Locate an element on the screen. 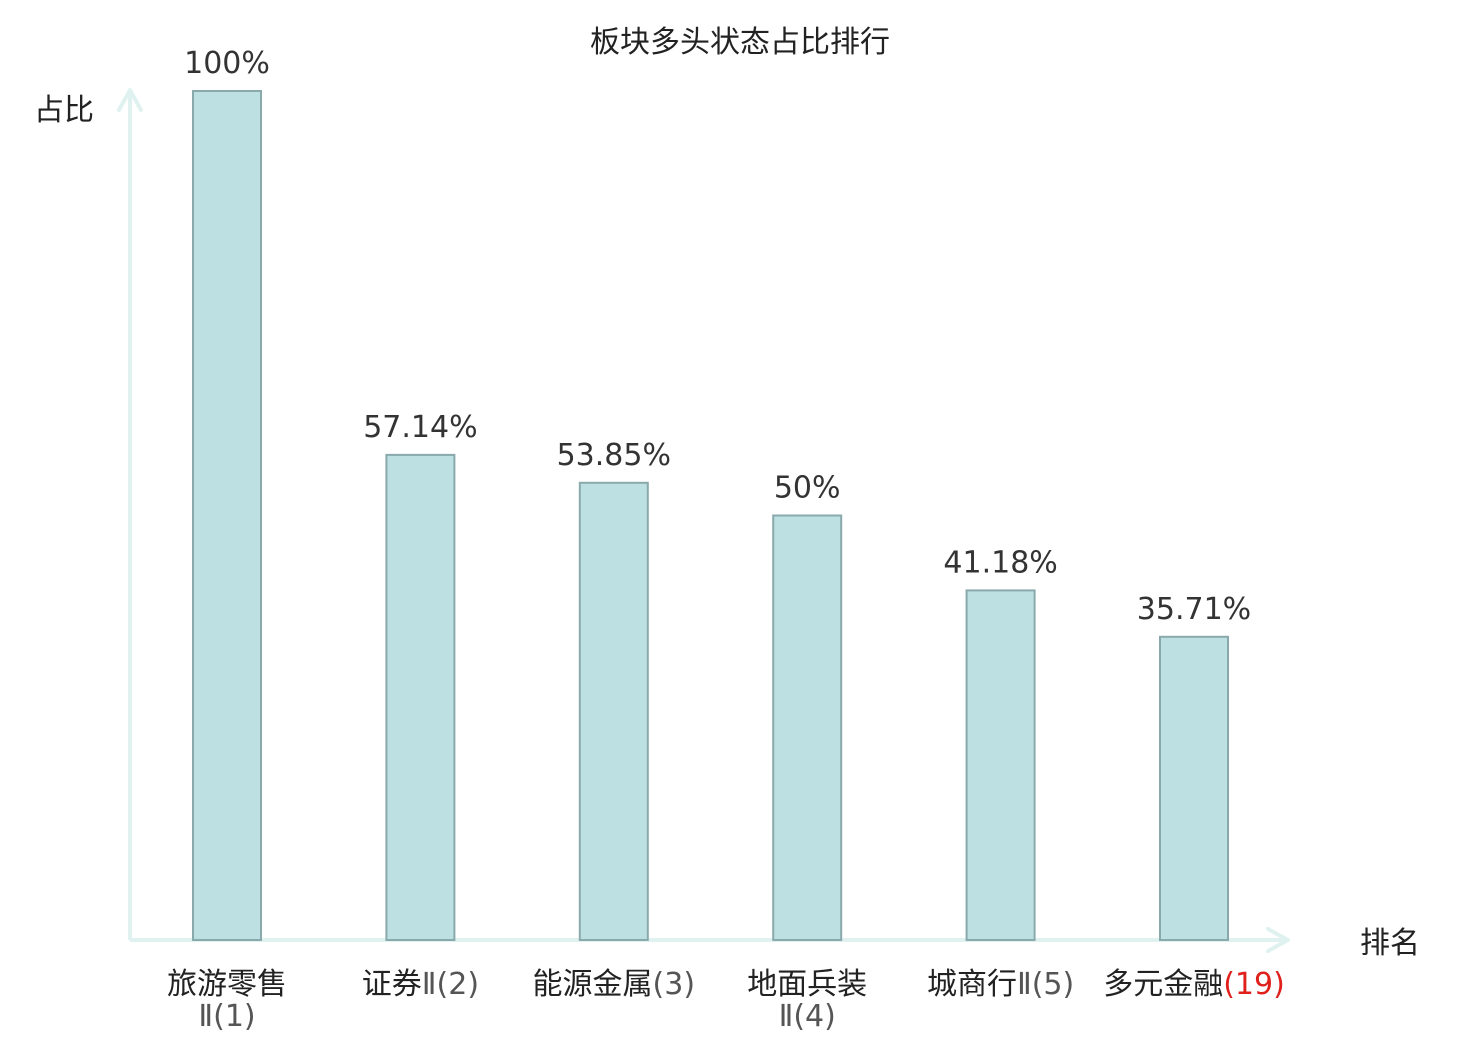 This screenshot has width=1480, height=1040. category-label: 证券Ⅱ(2) is located at coordinates (420, 984).